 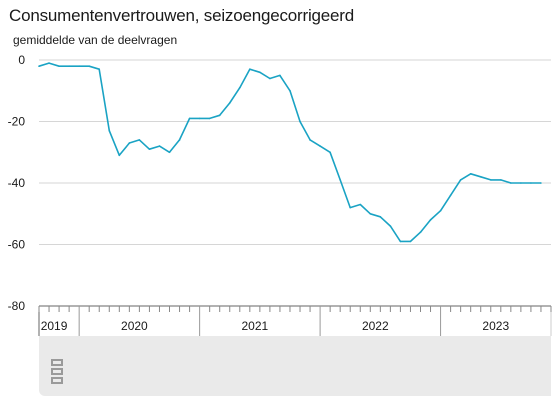 I want to click on y-tick-label: -40, so click(x=17, y=183).